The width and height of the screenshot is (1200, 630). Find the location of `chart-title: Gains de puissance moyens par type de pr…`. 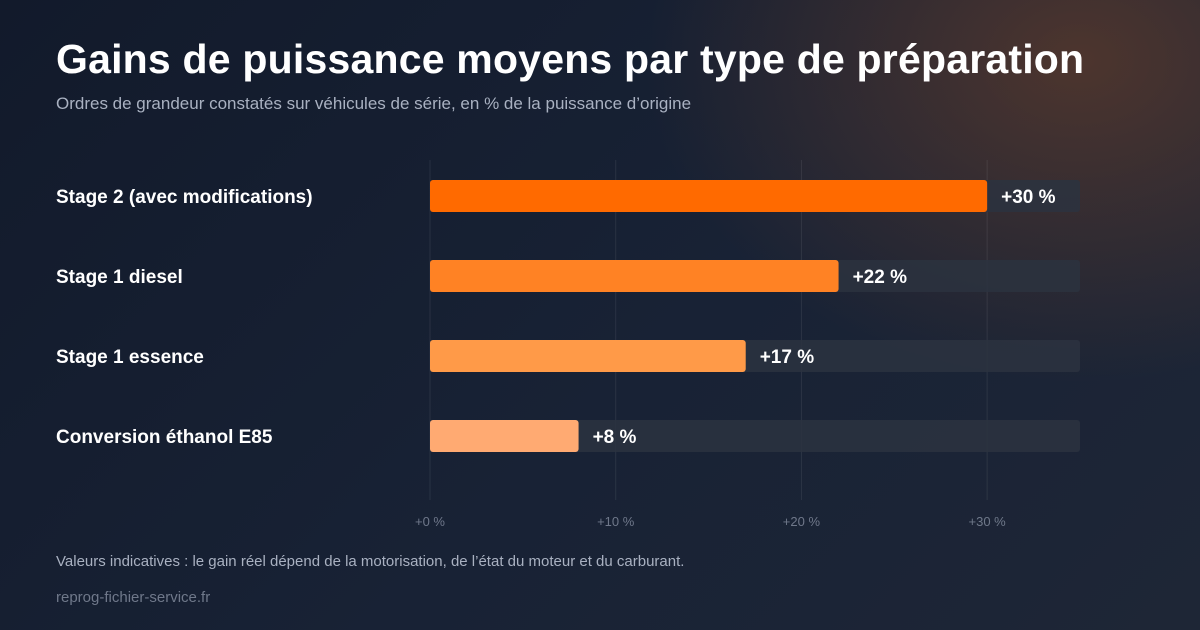

chart-title: Gains de puissance moyens par type de pr… is located at coordinates (570, 59).